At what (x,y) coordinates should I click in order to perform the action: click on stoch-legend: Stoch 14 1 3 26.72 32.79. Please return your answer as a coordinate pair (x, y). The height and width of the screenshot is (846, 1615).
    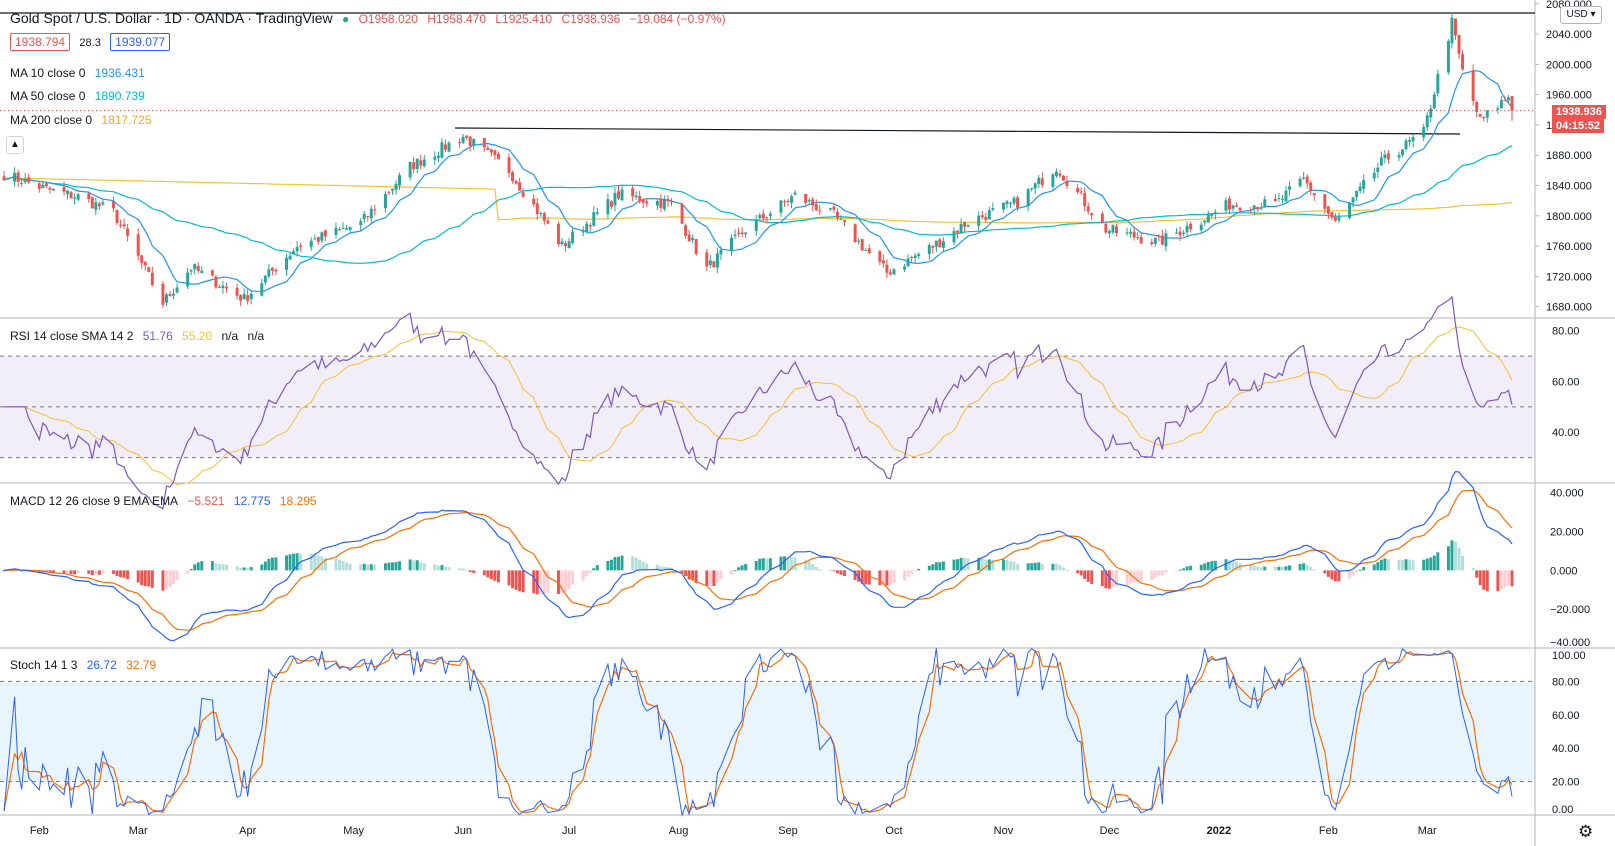
    Looking at the image, I should click on (86, 665).